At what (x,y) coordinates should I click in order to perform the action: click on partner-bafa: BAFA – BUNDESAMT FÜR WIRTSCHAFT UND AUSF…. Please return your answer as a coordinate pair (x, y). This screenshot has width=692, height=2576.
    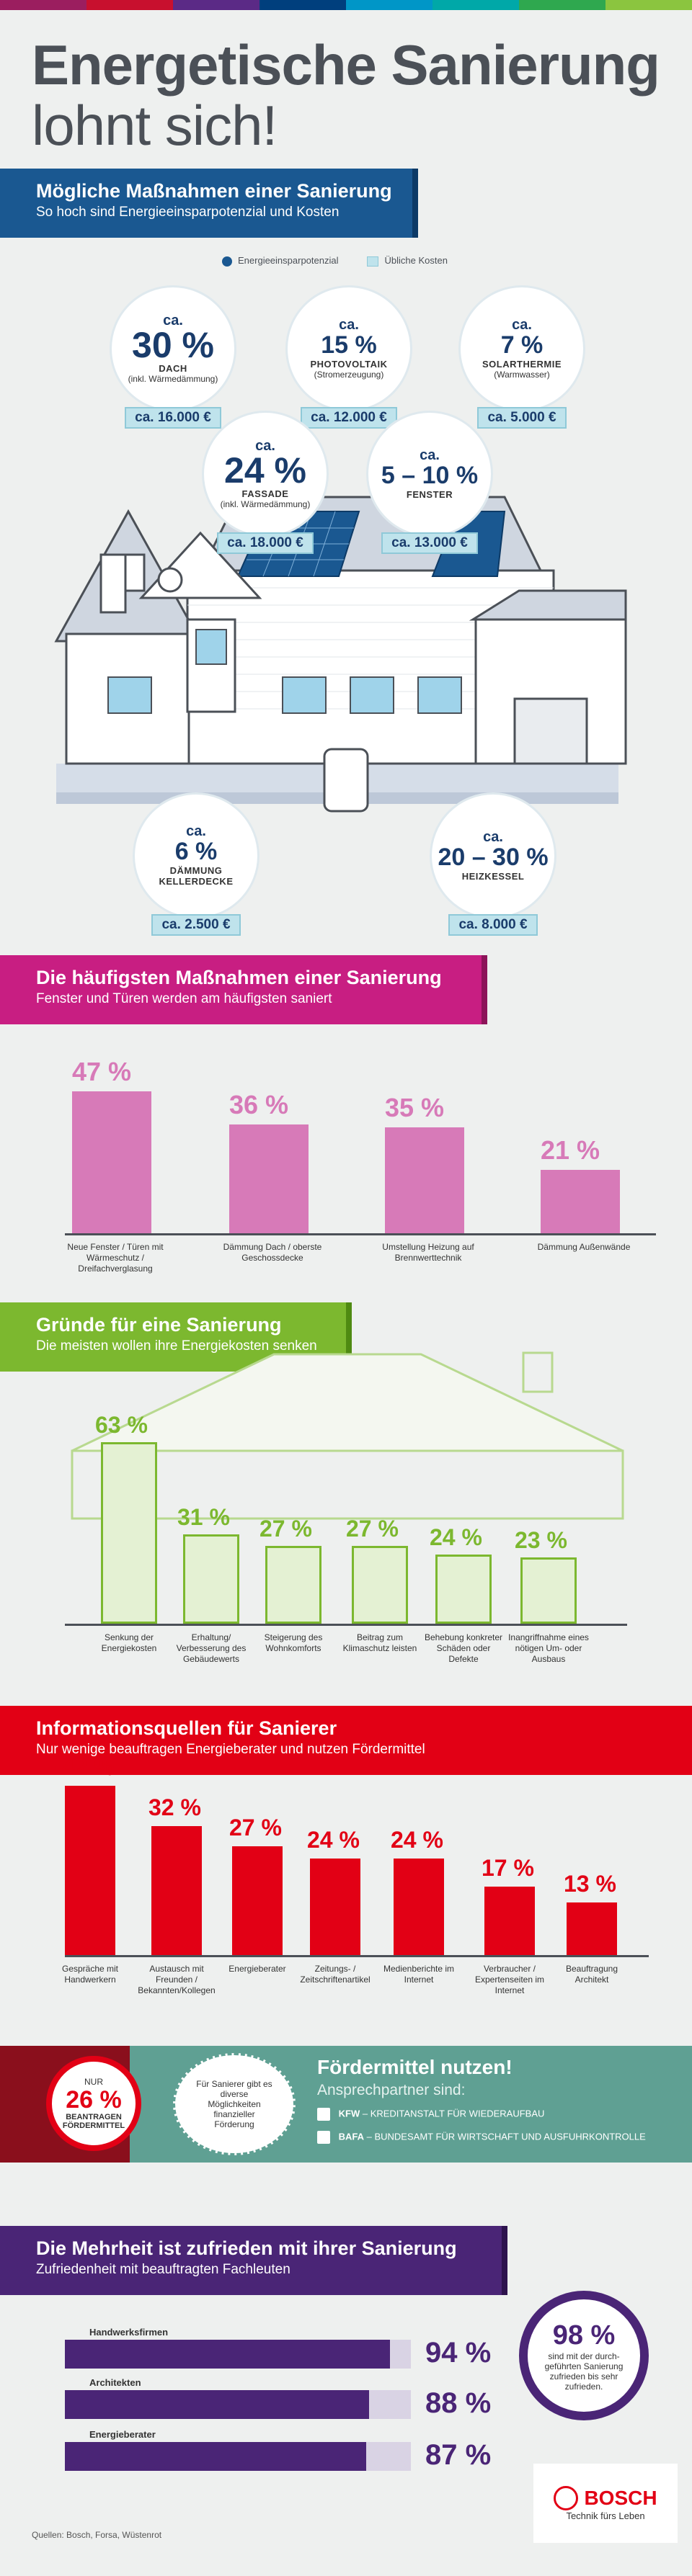
    Looking at the image, I should click on (481, 2137).